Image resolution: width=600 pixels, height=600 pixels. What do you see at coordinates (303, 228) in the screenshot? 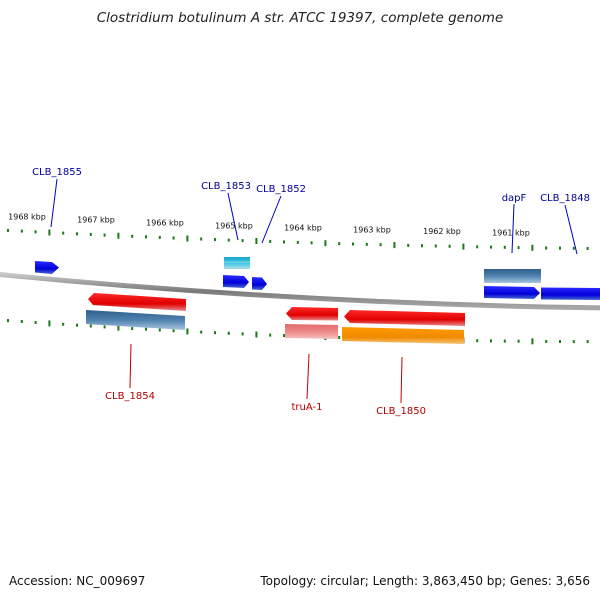
I see `kbp-tick-label: 1964 kbp` at bounding box center [303, 228].